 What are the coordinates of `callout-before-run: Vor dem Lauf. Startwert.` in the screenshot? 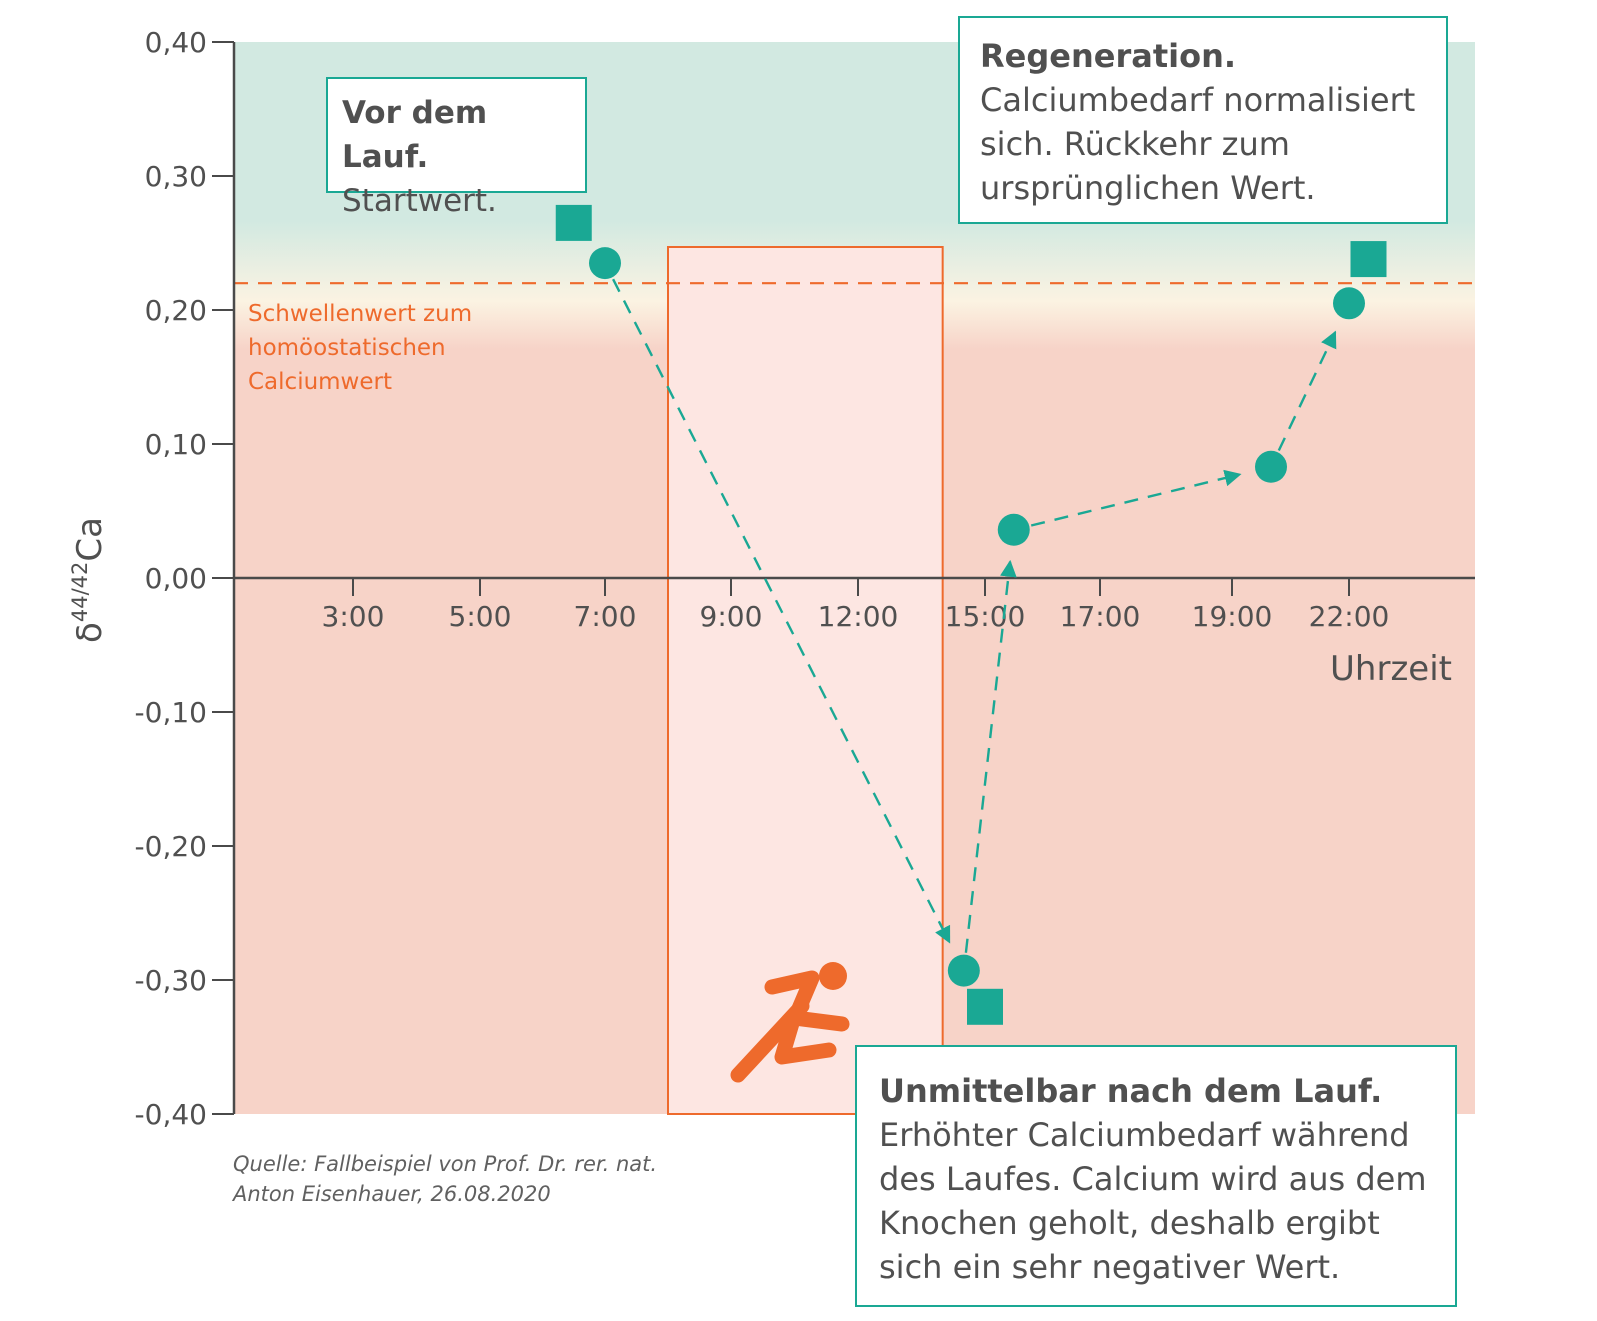 It's located at (456, 148).